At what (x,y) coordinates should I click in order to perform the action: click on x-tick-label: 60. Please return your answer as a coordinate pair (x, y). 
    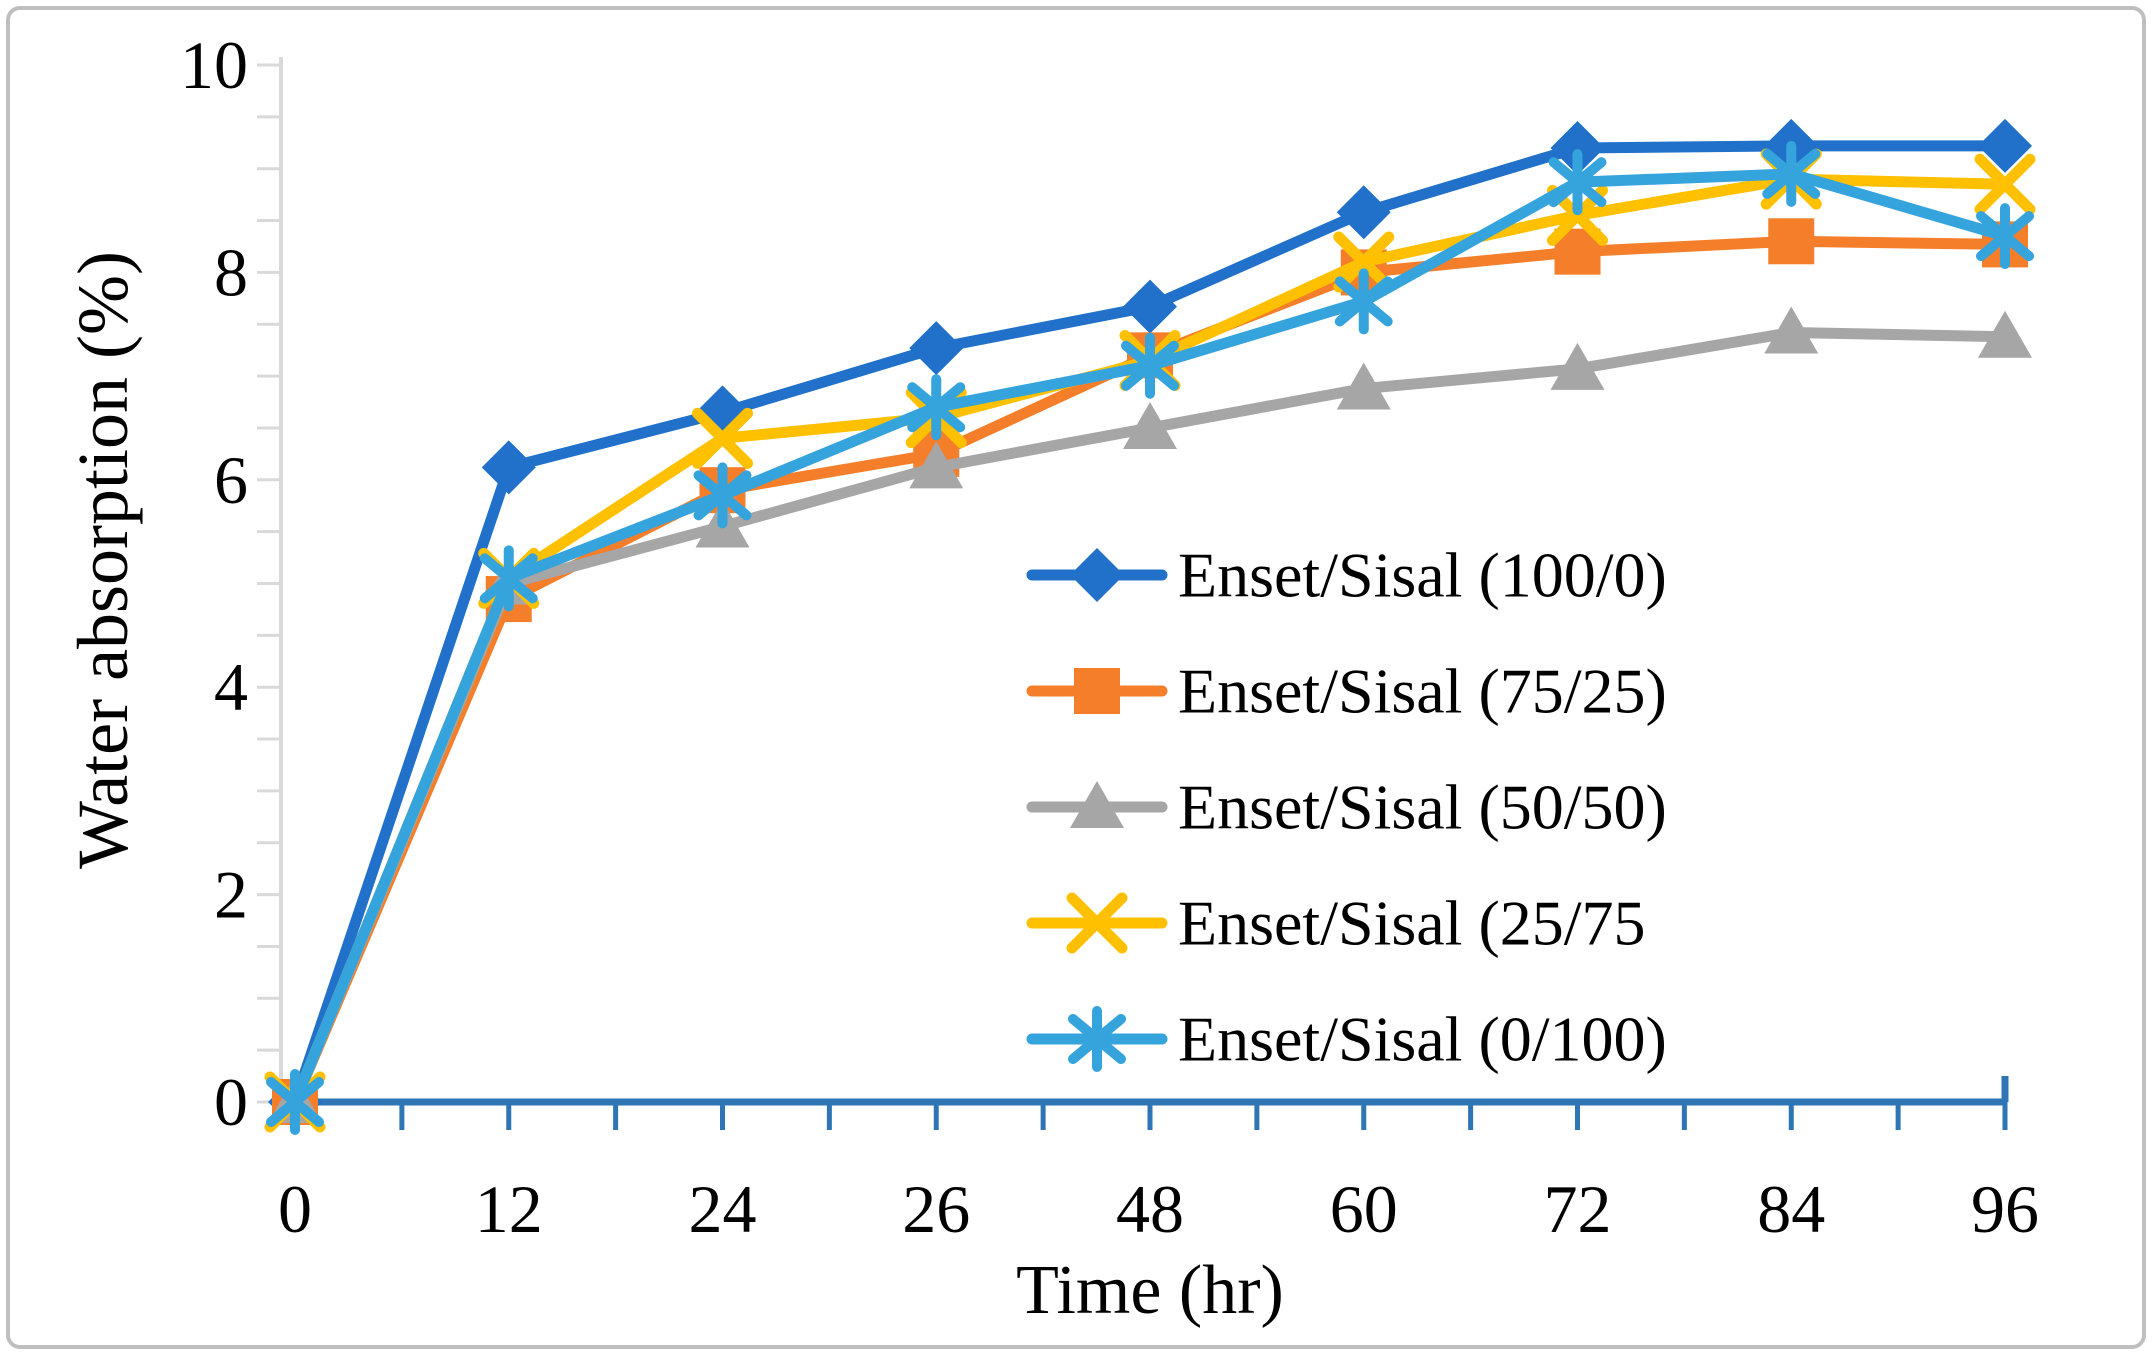
    Looking at the image, I should click on (1364, 1209).